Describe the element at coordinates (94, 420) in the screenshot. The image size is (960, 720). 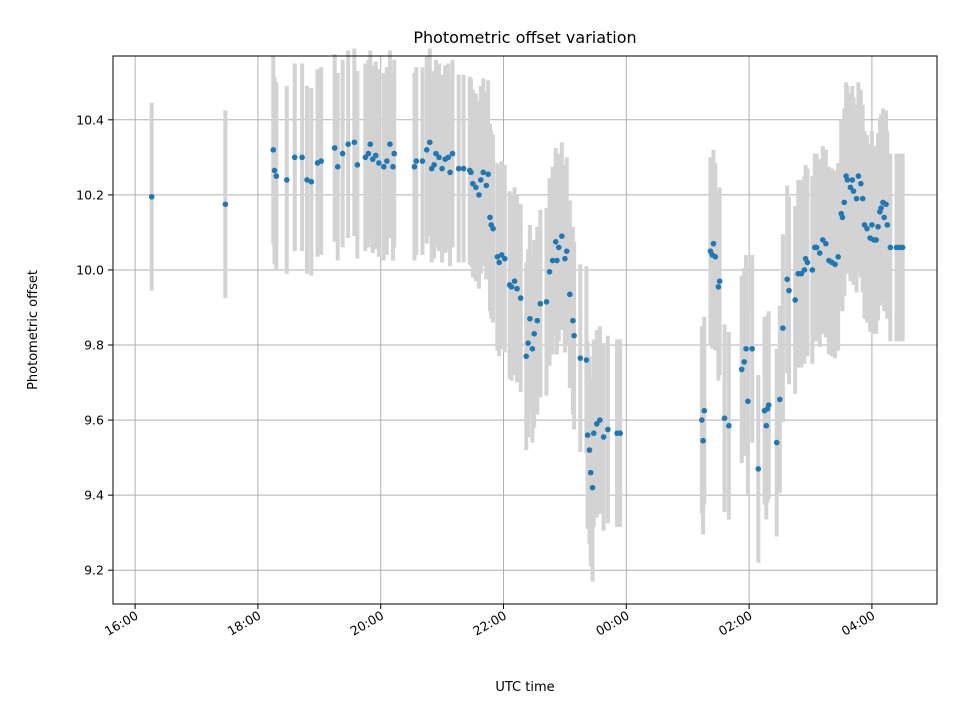
I see `y-tick-label: 9.6` at that location.